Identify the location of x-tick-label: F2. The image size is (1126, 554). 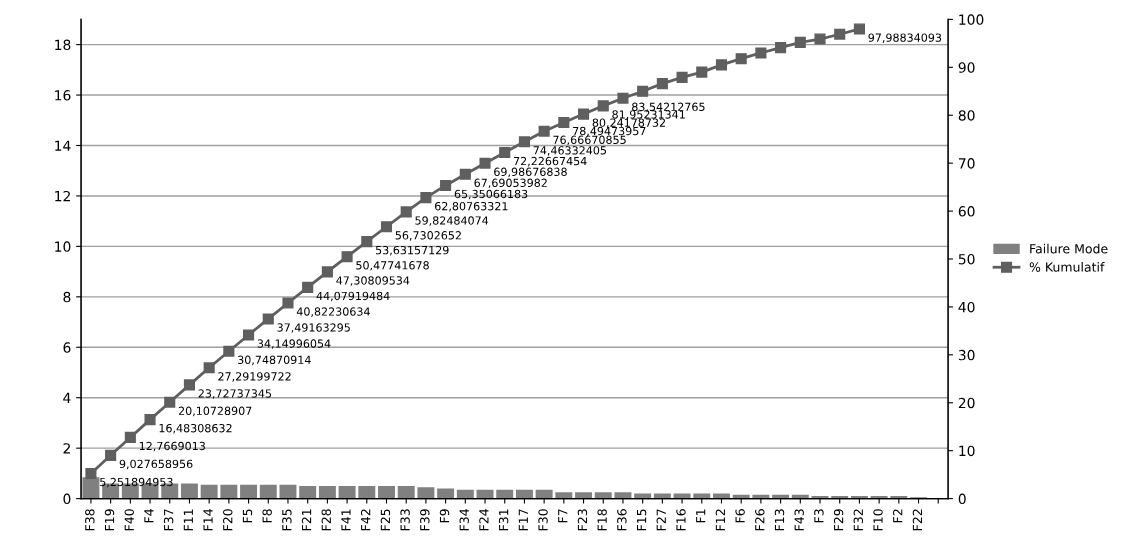
(898, 516).